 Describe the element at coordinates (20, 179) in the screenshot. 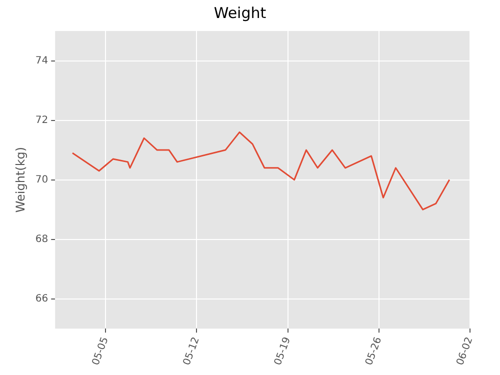

I see `y-axis-title: Weight(kg)` at that location.